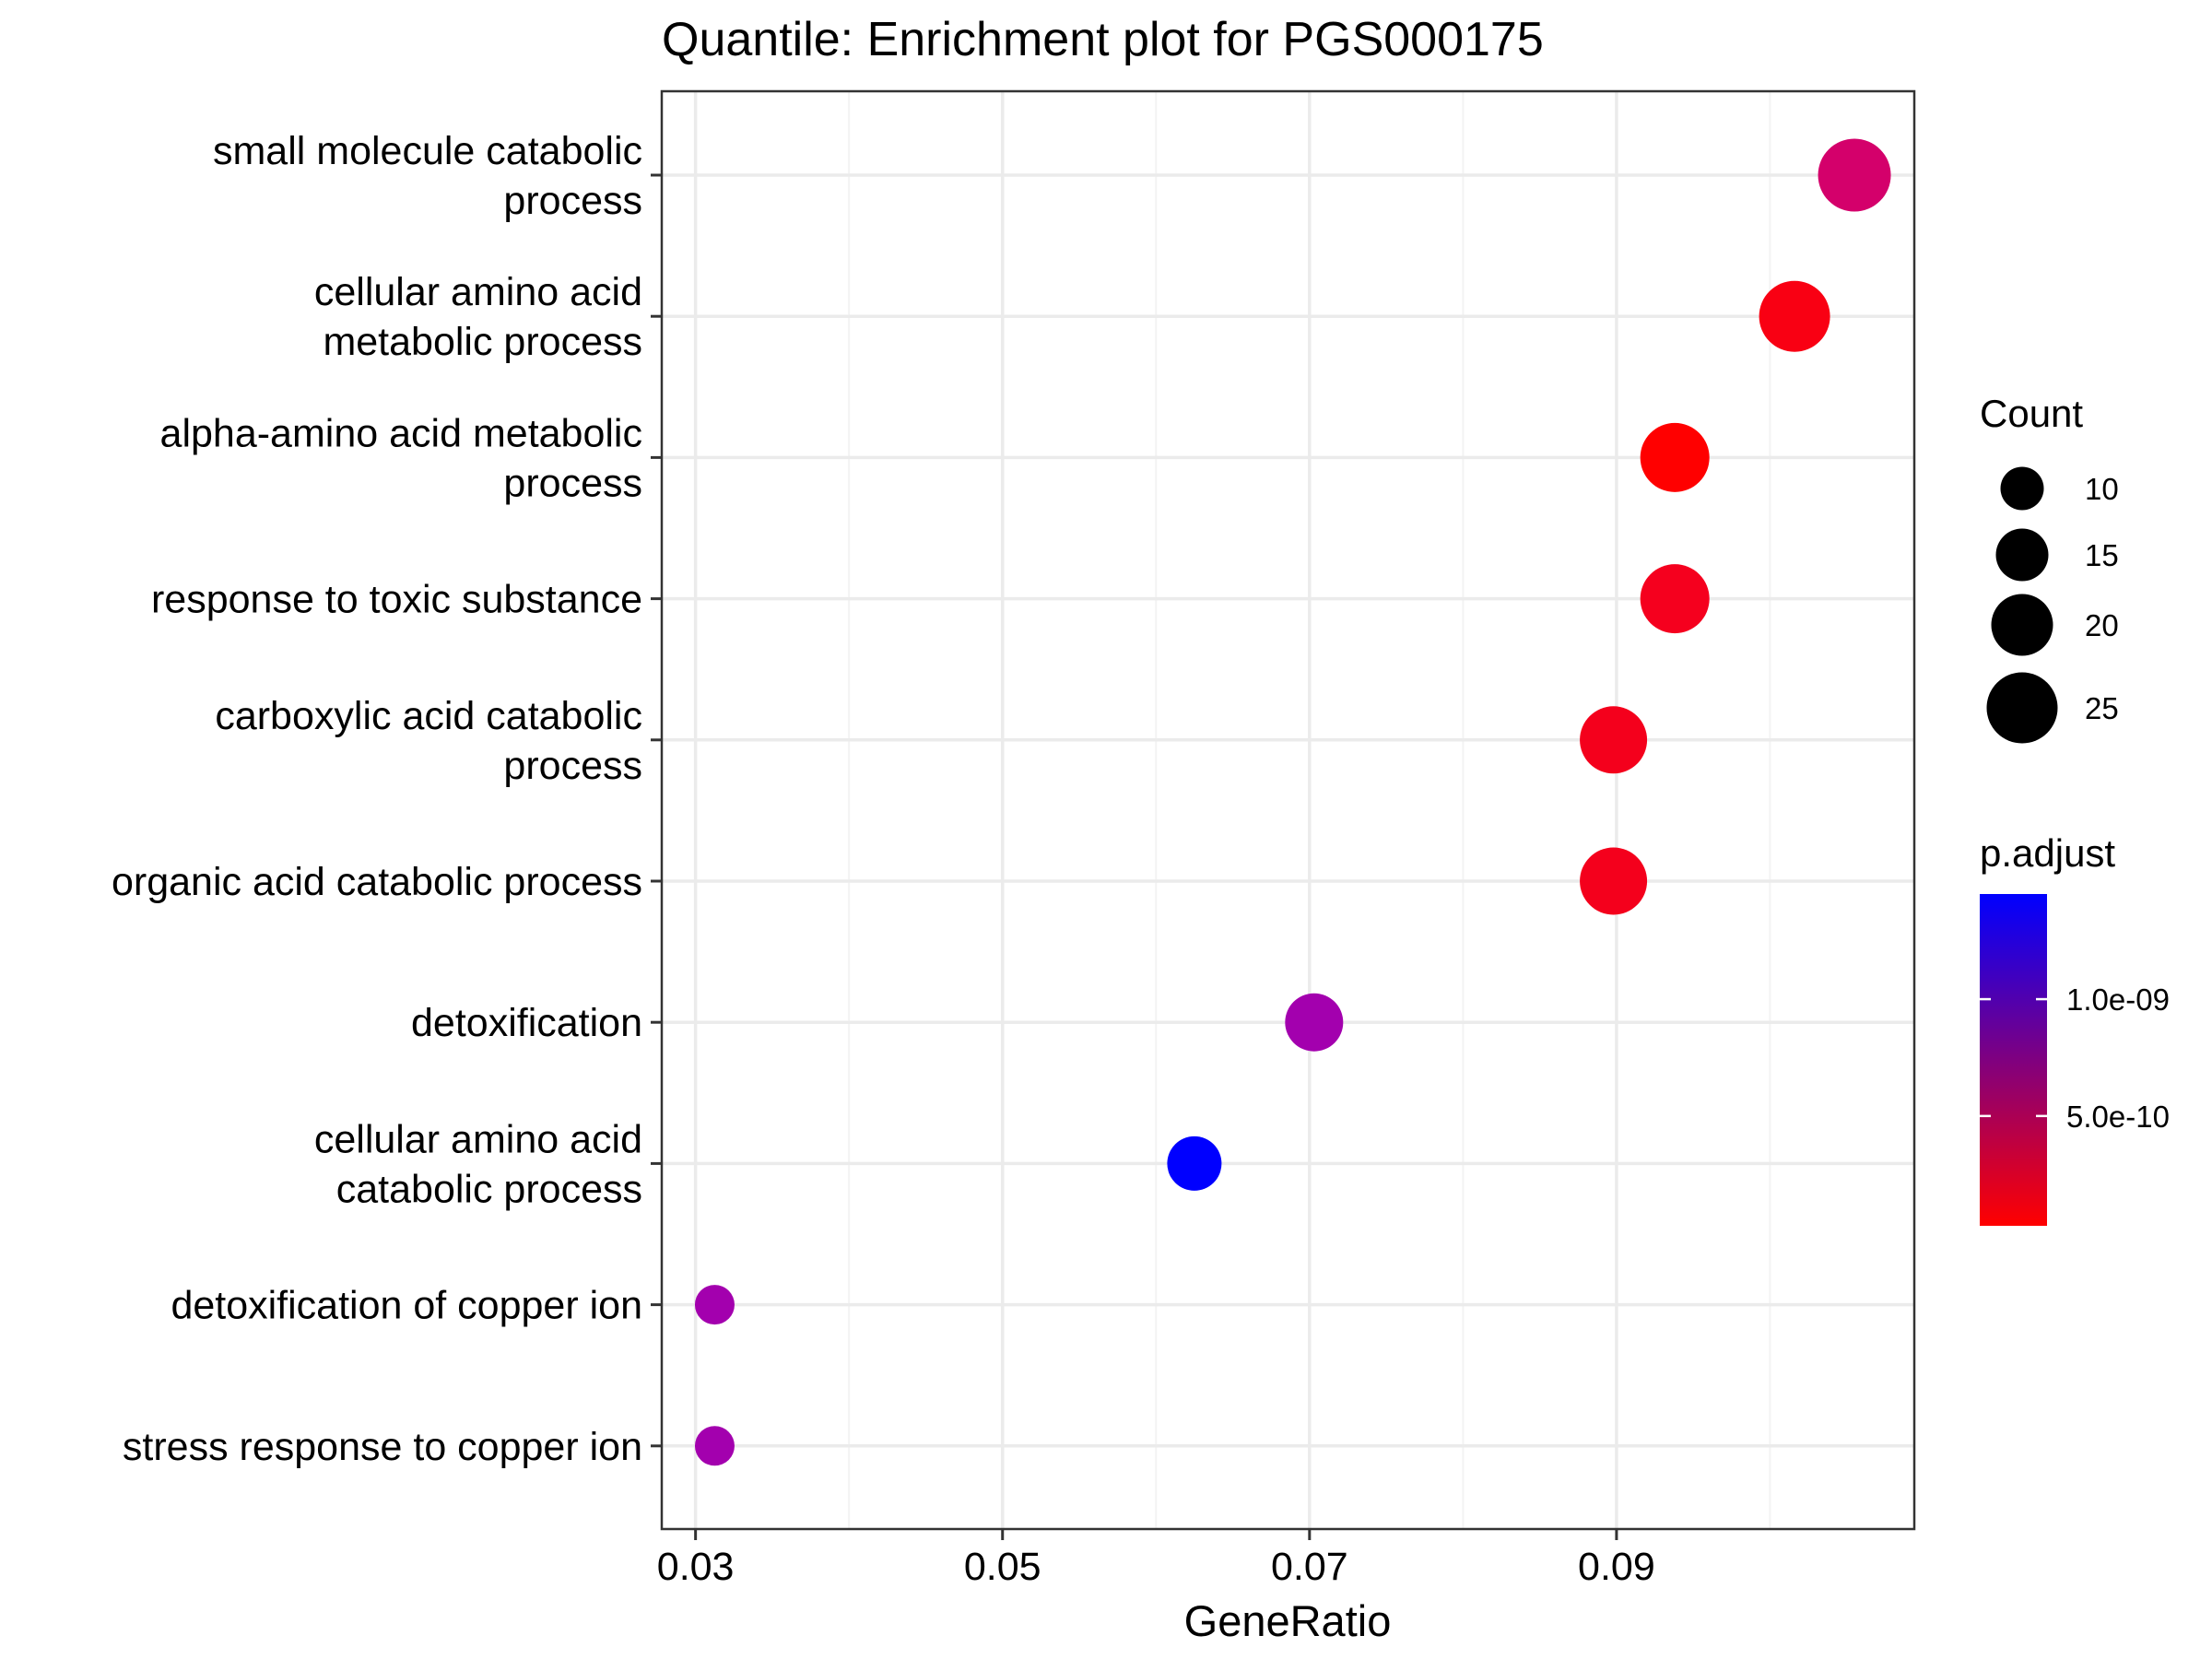 Image resolution: width=2212 pixels, height=1659 pixels. I want to click on y-category-label: cellular amino acid catabolic process, so click(478, 1164).